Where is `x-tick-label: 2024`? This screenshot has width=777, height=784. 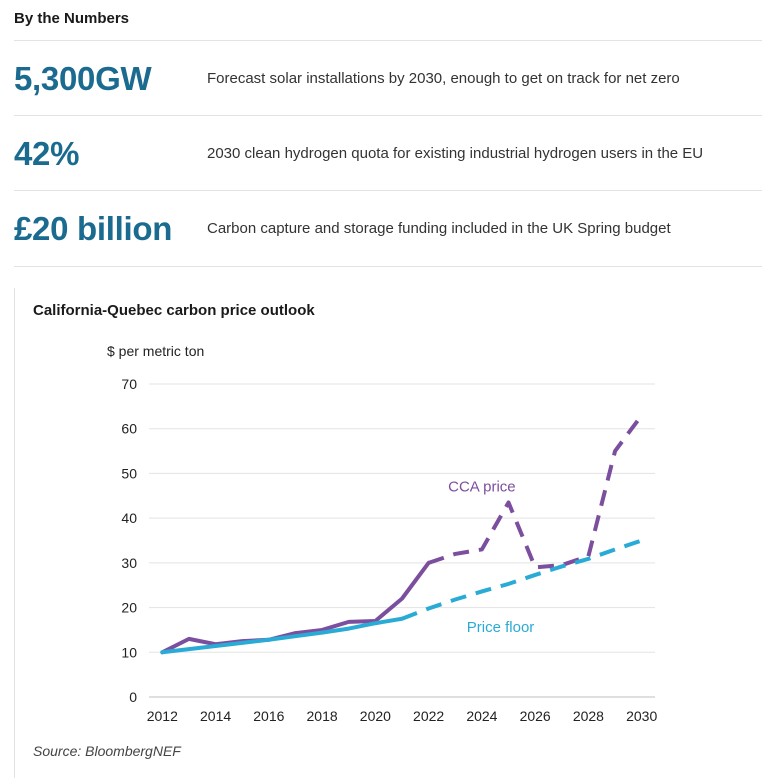 x-tick-label: 2024 is located at coordinates (481, 716).